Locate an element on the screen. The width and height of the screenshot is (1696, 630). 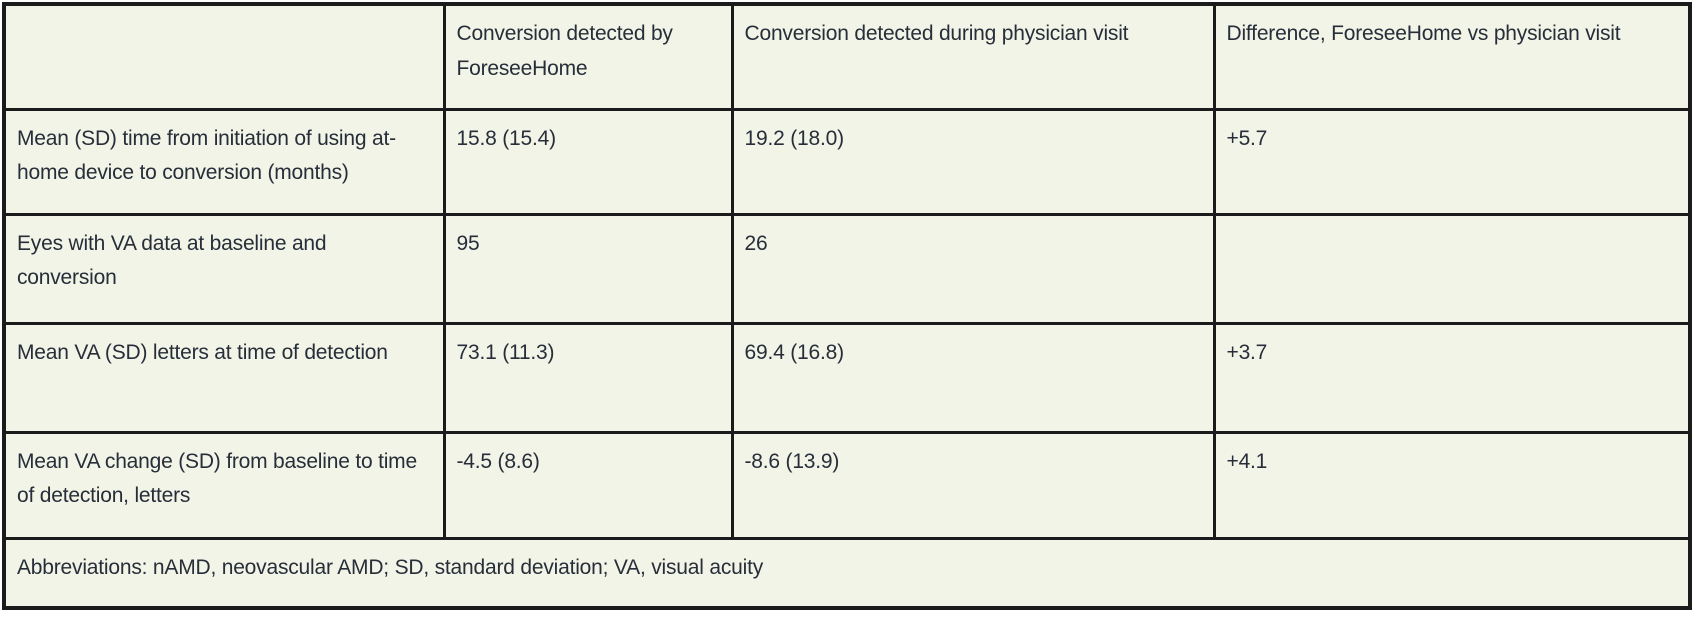
column-header-foreseehome: Conversion detected by ForeseeHome is located at coordinates (588, 56).